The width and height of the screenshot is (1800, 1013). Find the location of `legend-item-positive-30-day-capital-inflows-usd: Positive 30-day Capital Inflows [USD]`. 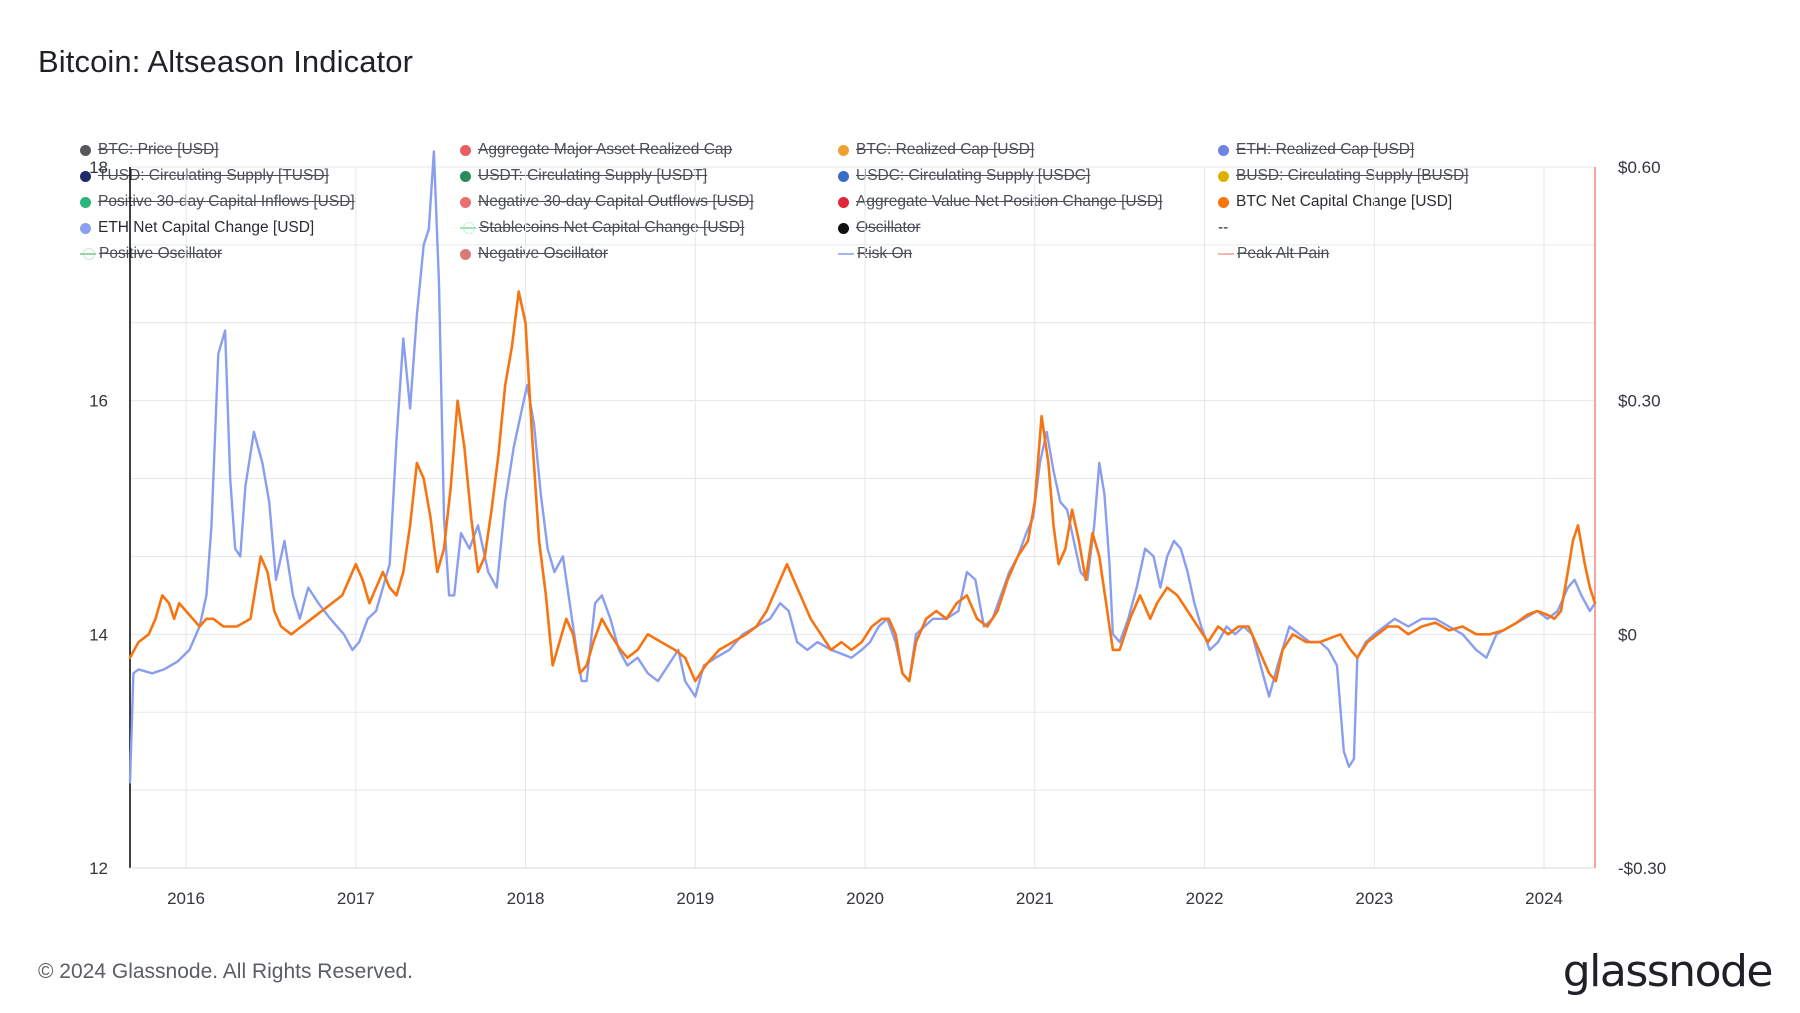

legend-item-positive-30-day-capital-inflows-usd: Positive 30-day Capital Inflows [USD] is located at coordinates (217, 202).